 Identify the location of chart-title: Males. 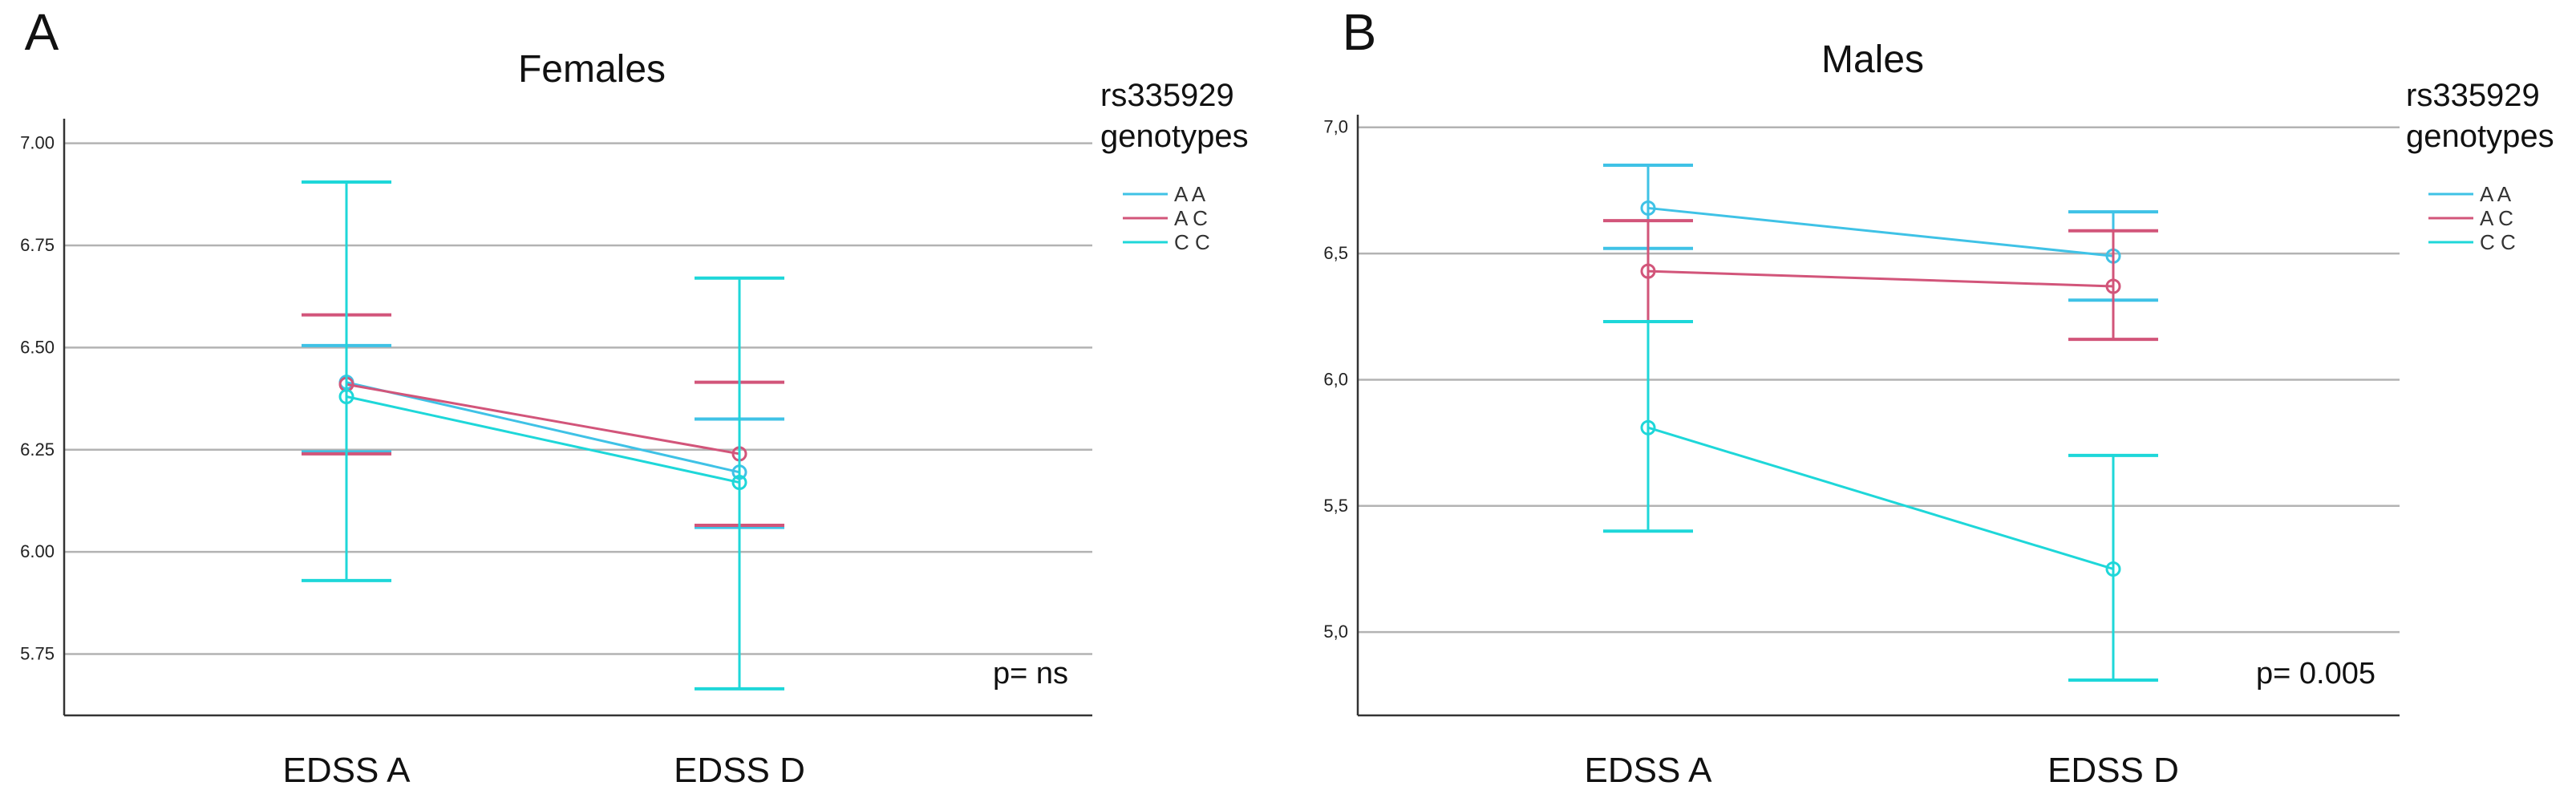
(1873, 59).